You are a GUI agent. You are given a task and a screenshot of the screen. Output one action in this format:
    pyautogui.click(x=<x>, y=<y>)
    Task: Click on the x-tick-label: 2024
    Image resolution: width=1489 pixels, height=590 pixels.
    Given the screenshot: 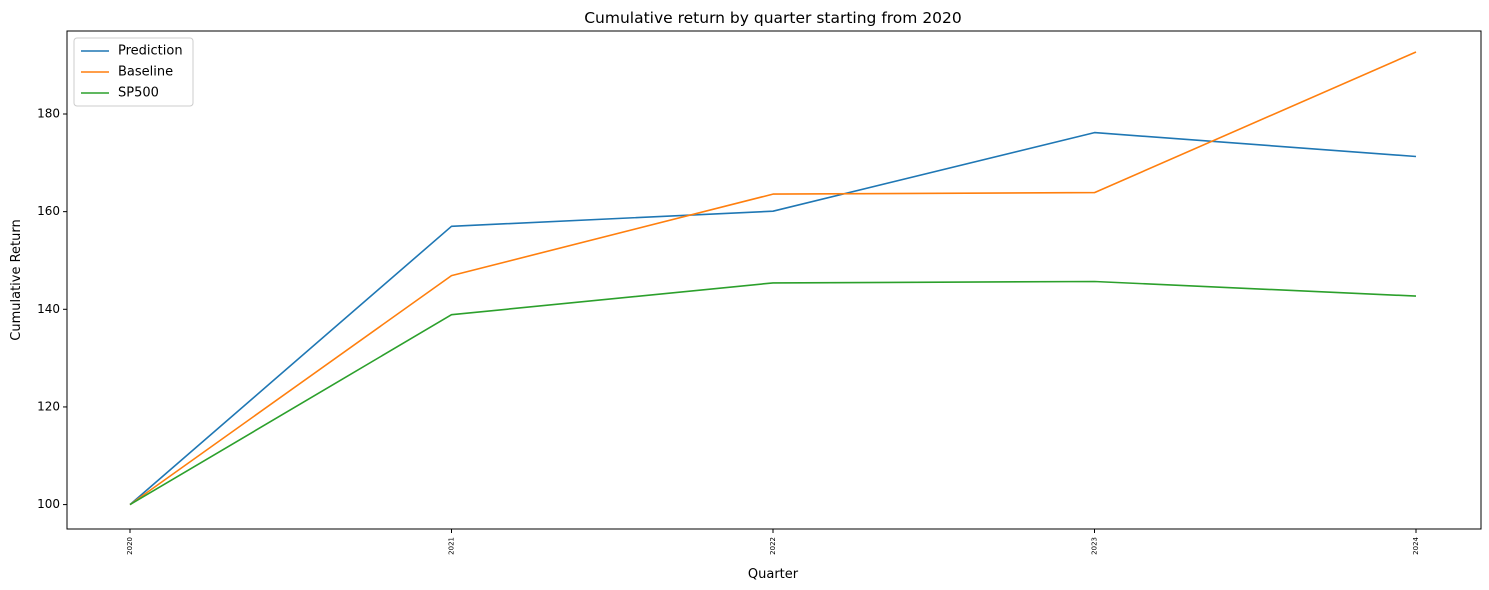 What is the action you would take?
    pyautogui.click(x=1416, y=545)
    